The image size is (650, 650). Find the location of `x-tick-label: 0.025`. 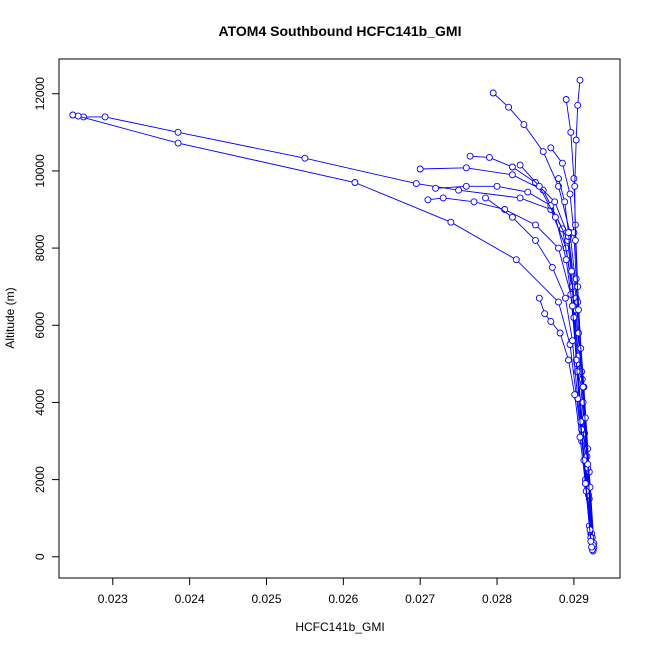

x-tick-label: 0.025 is located at coordinates (266, 599).